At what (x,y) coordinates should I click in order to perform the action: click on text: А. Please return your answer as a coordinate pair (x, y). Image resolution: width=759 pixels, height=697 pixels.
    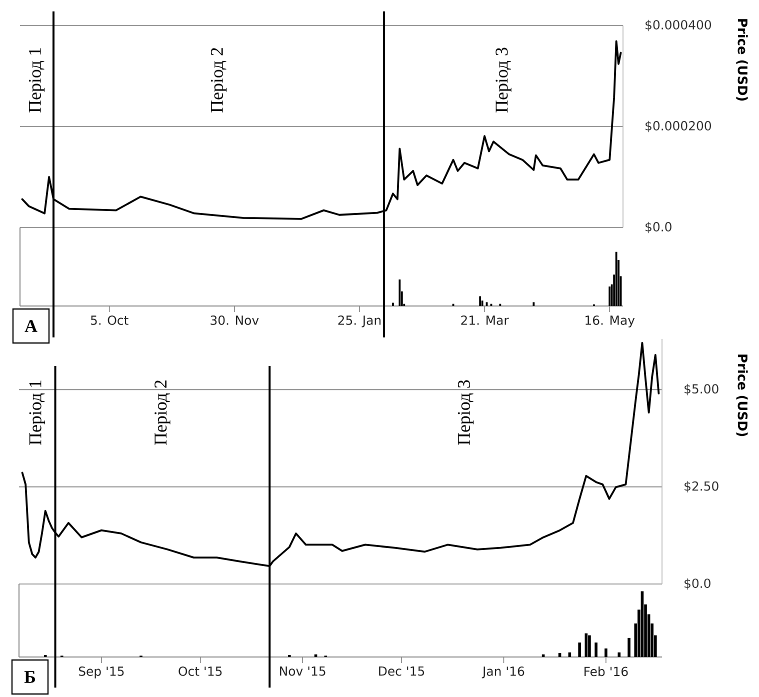
    Looking at the image, I should click on (31, 326).